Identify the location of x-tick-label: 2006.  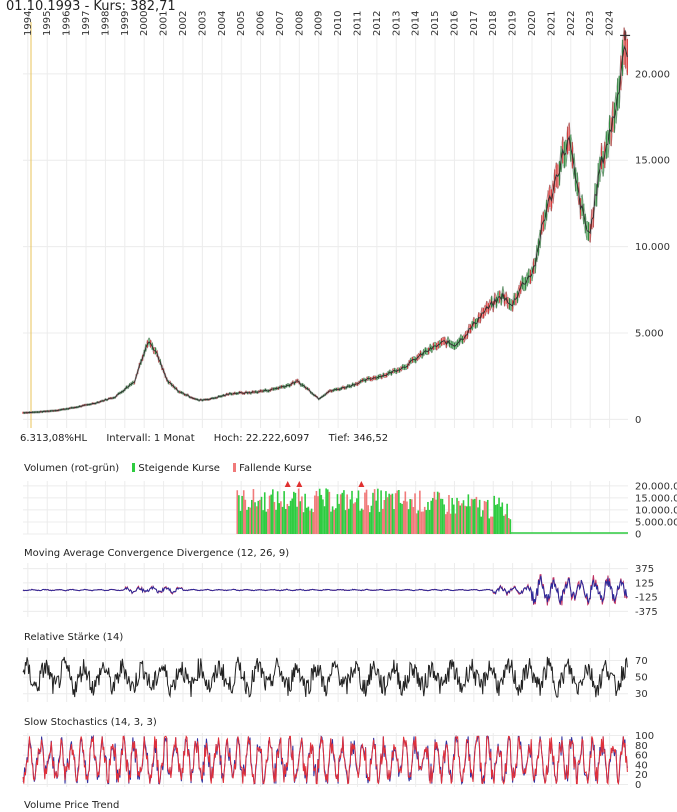
(261, 23).